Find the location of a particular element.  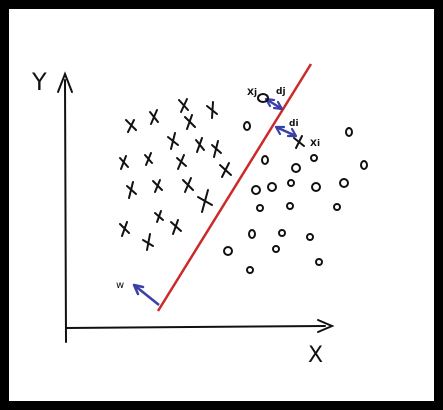

di-arrow is located at coordinates (286, 131).